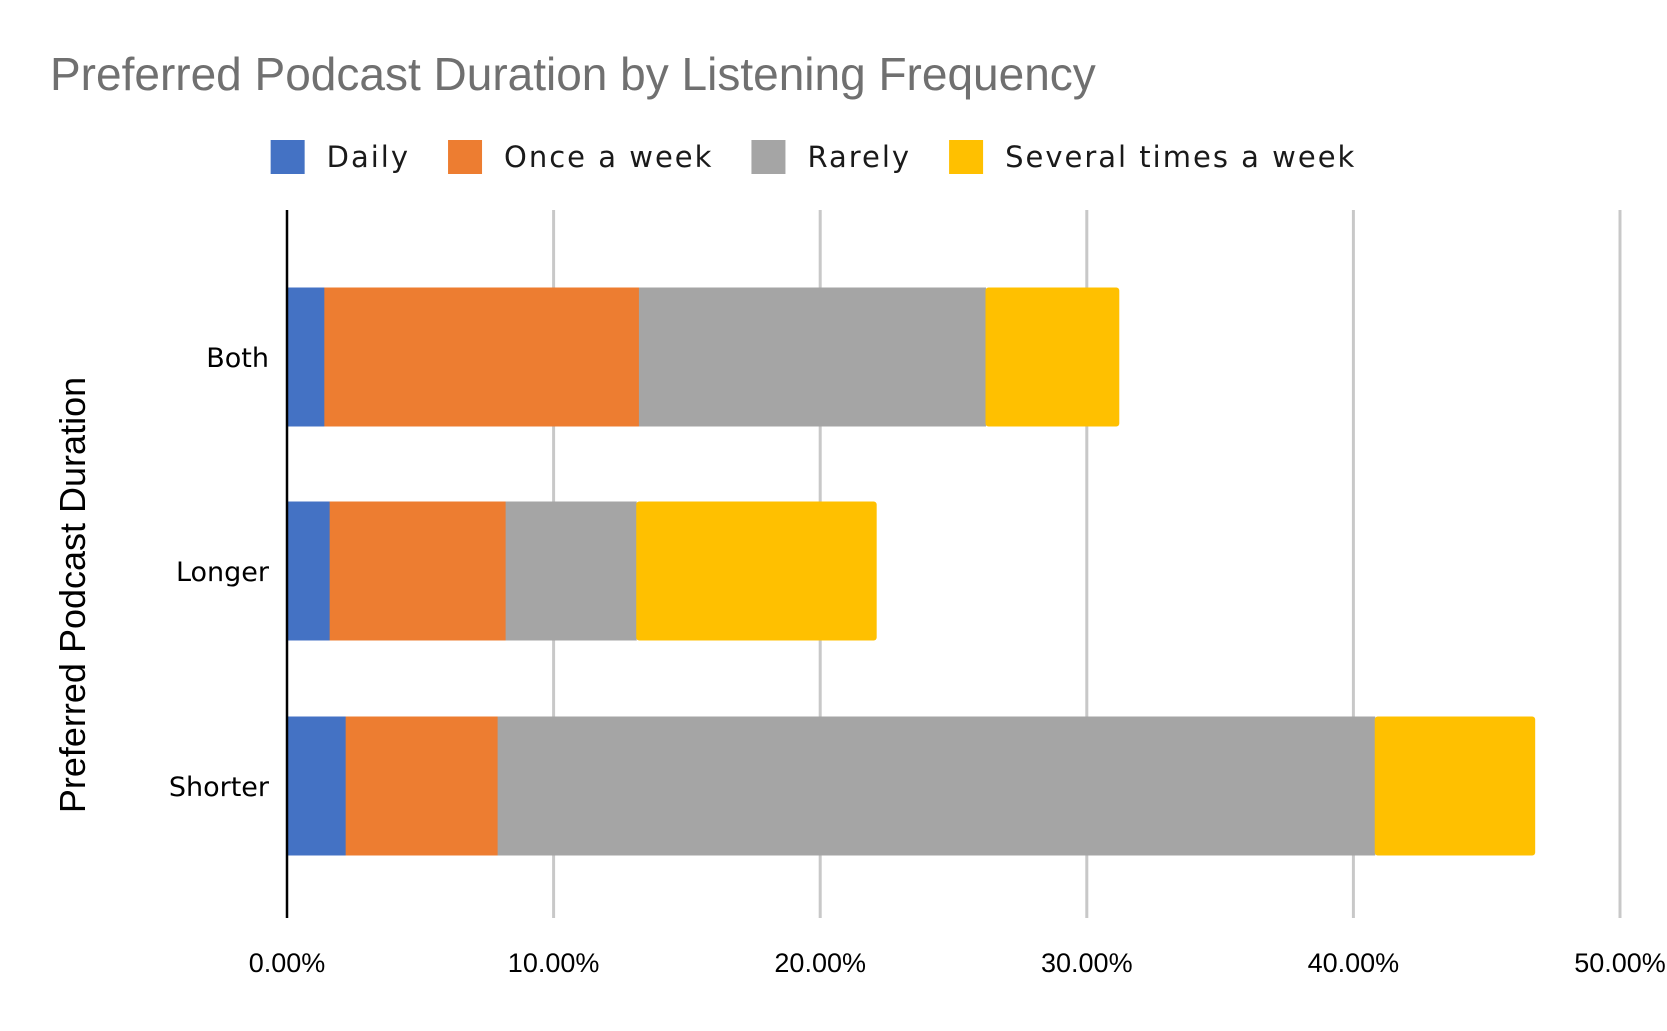  Describe the element at coordinates (287, 963) in the screenshot. I see `x-tick-label: 0.00%` at that location.